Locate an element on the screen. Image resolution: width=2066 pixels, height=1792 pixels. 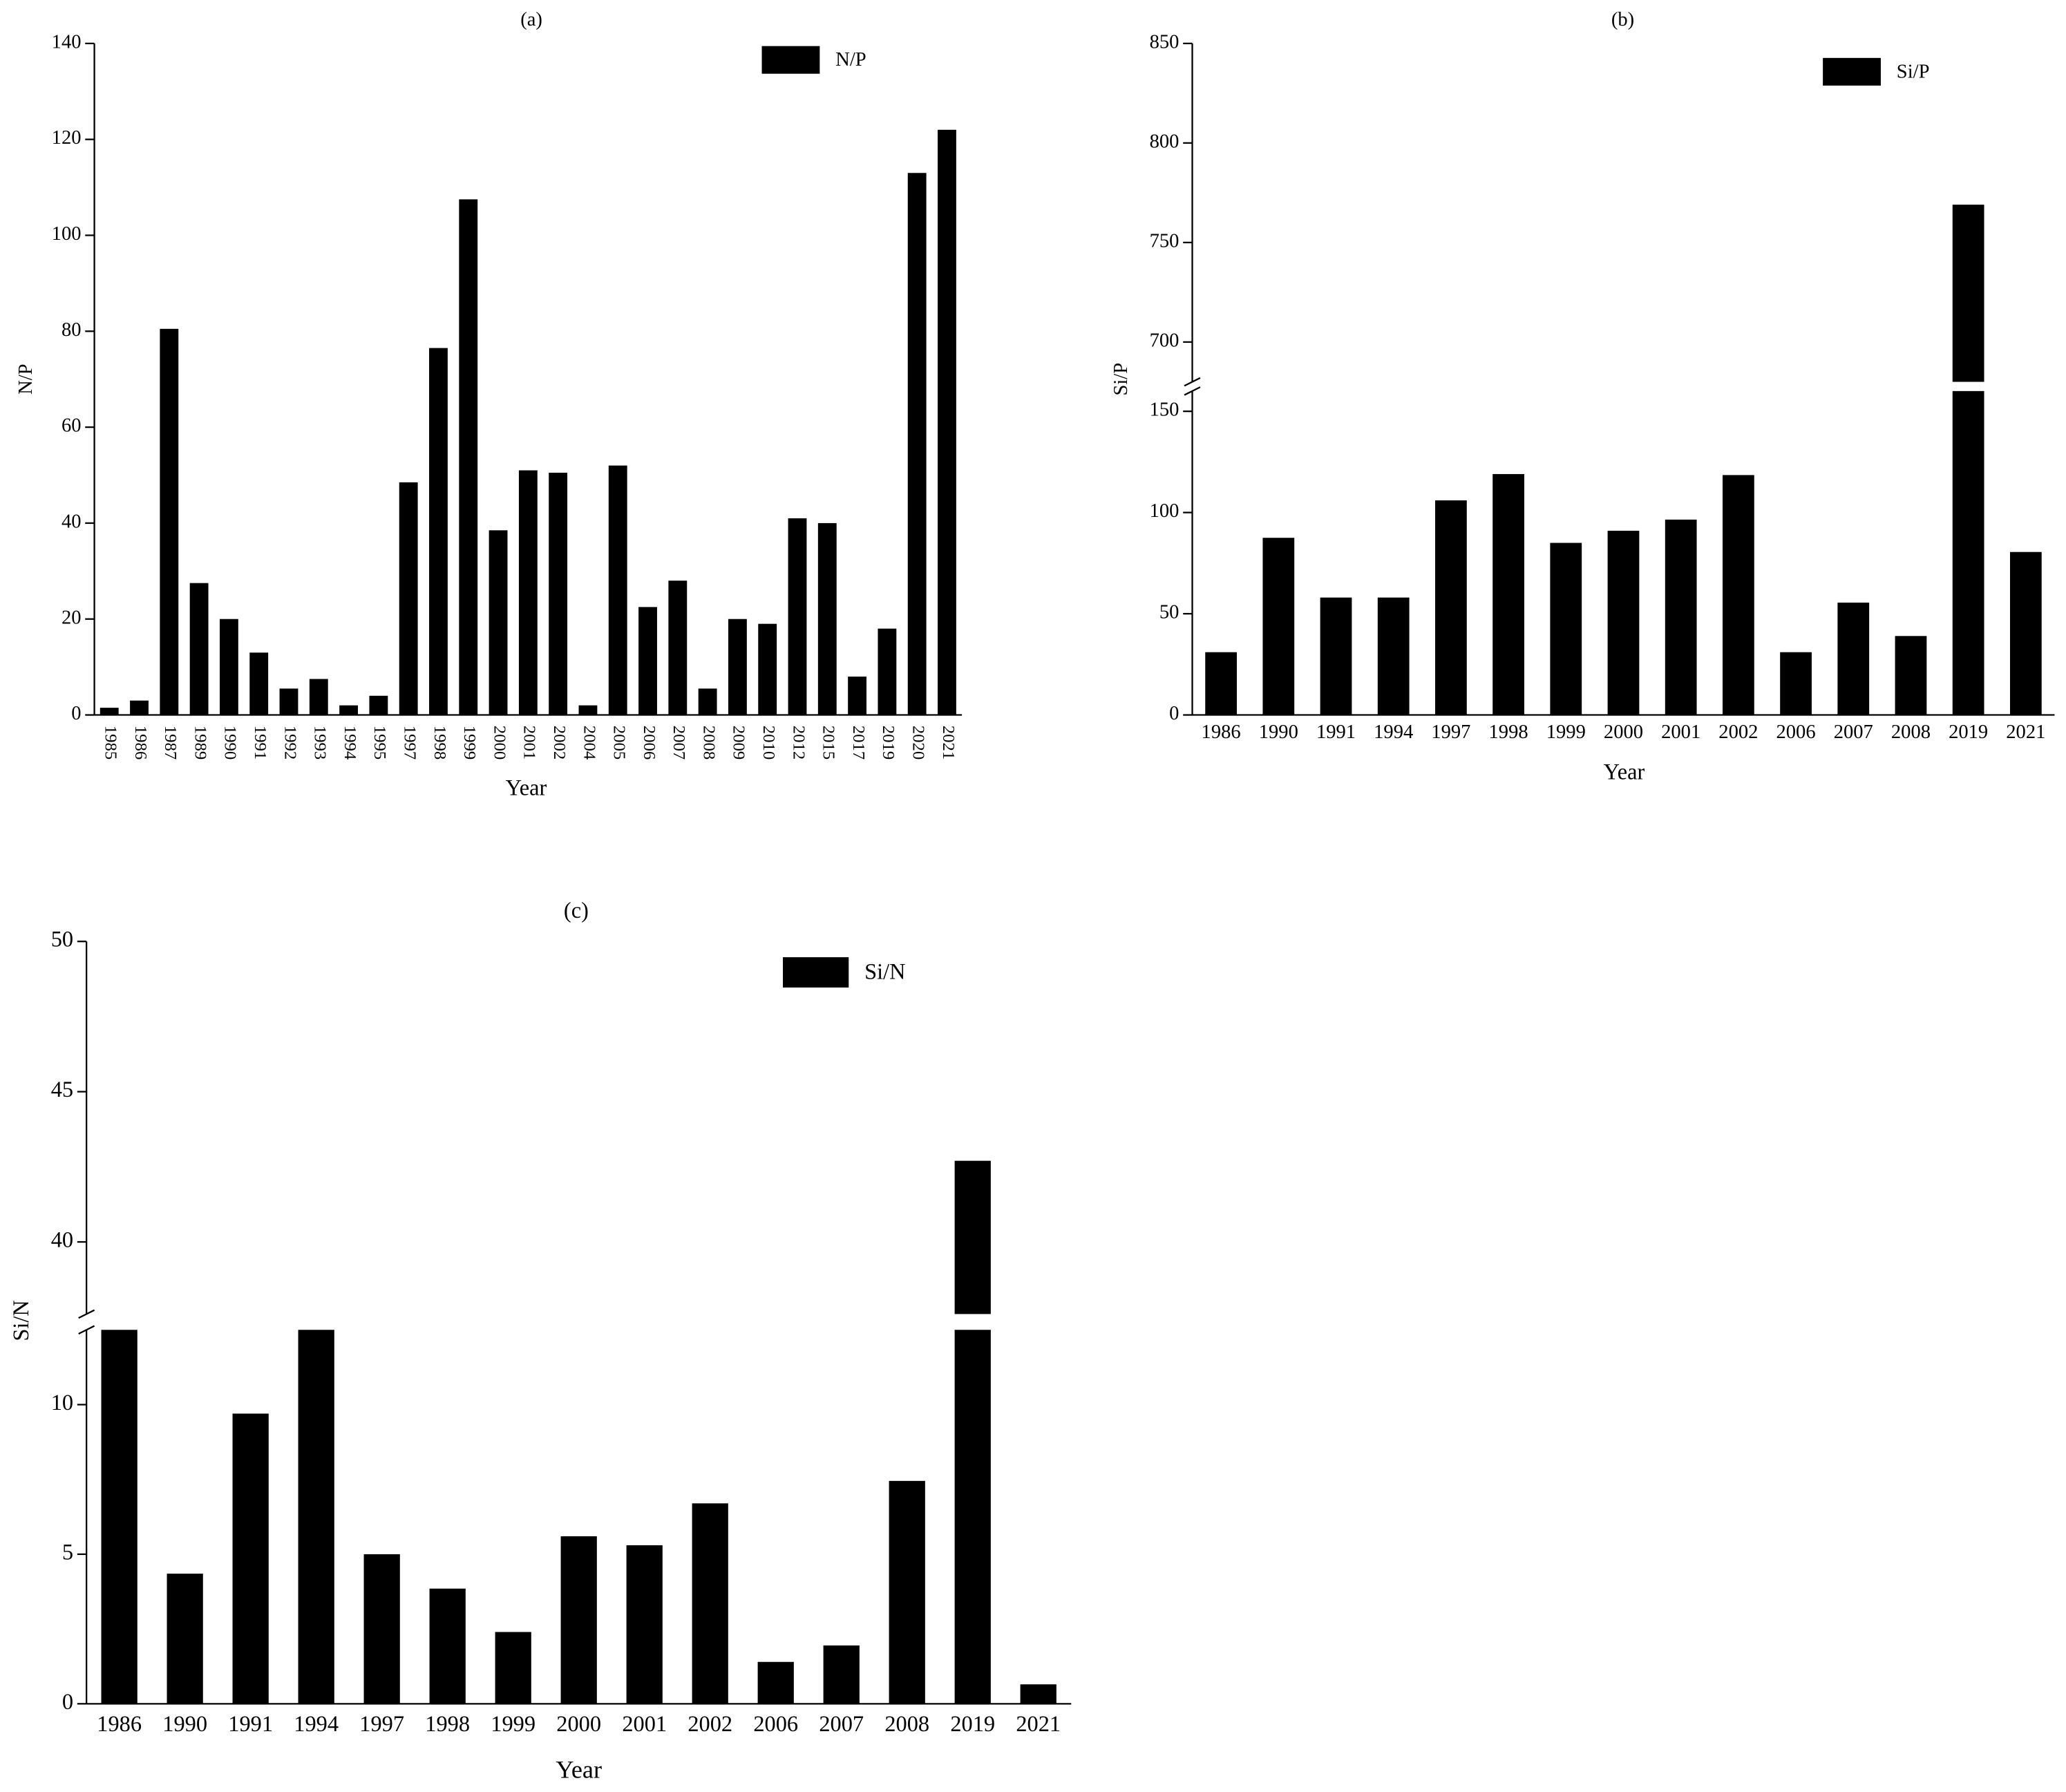
x-tick-label: 2020 is located at coordinates (918, 743).